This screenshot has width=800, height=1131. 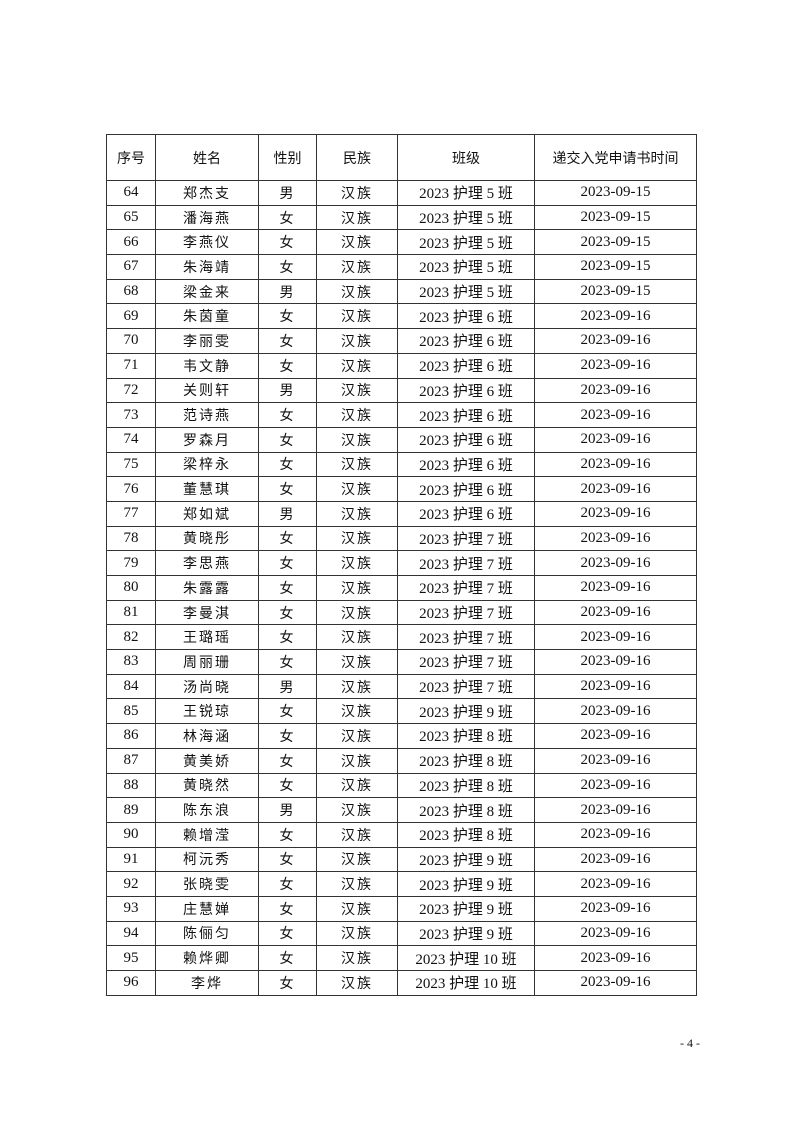 I want to click on cell-name: 范诗燕, so click(x=207, y=415).